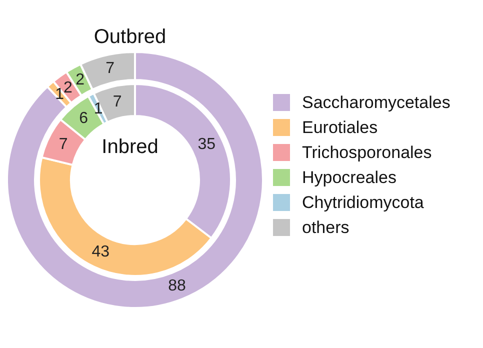 Image resolution: width=483 pixels, height=348 pixels. I want to click on data-label: 35, so click(207, 144).